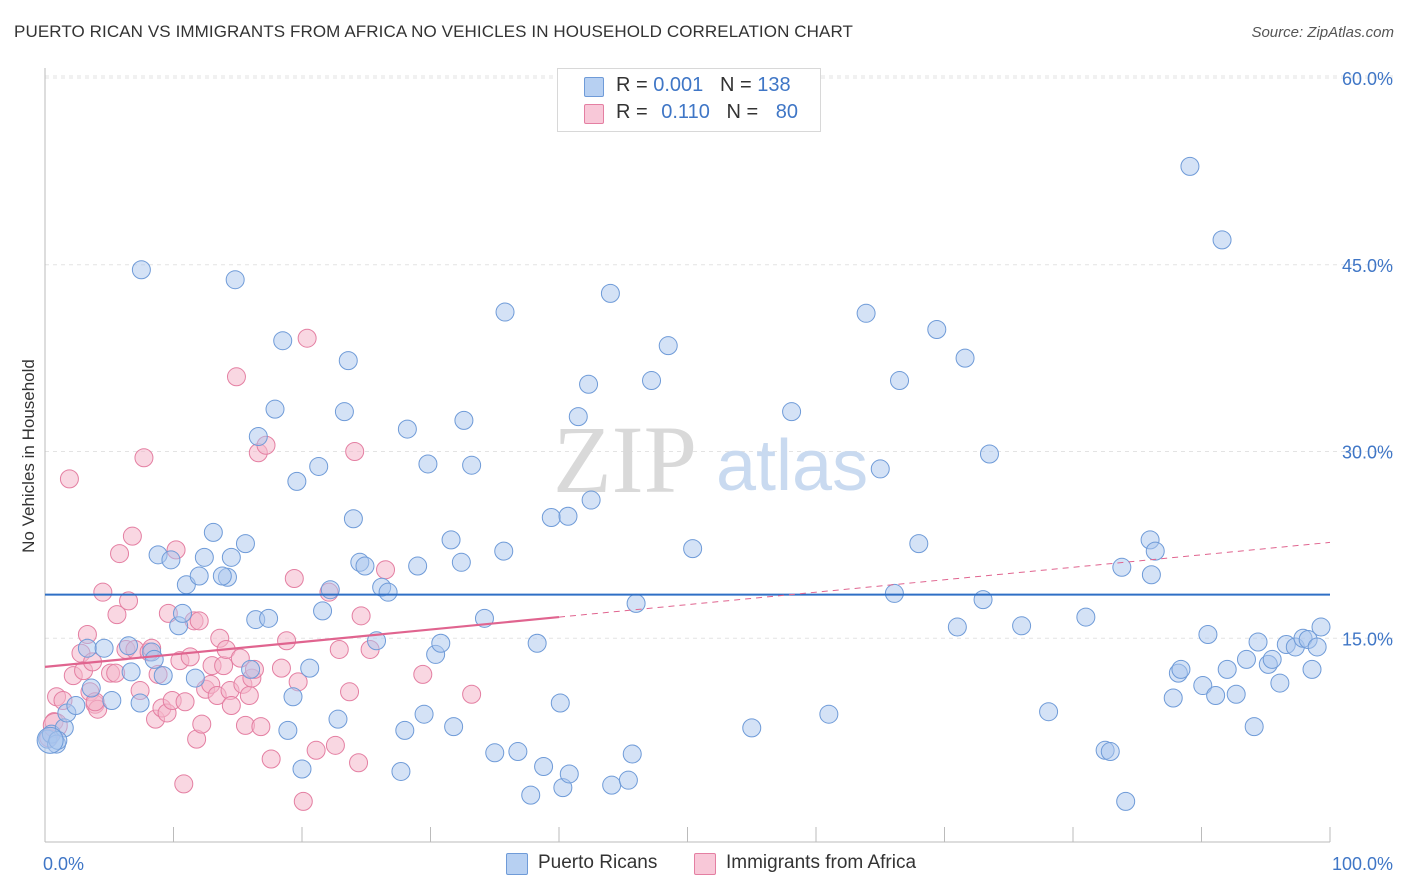 This screenshot has height=892, width=1406. Describe the element at coordinates (598, 862) in the screenshot. I see `legend-label: Puerto Ricans` at that location.